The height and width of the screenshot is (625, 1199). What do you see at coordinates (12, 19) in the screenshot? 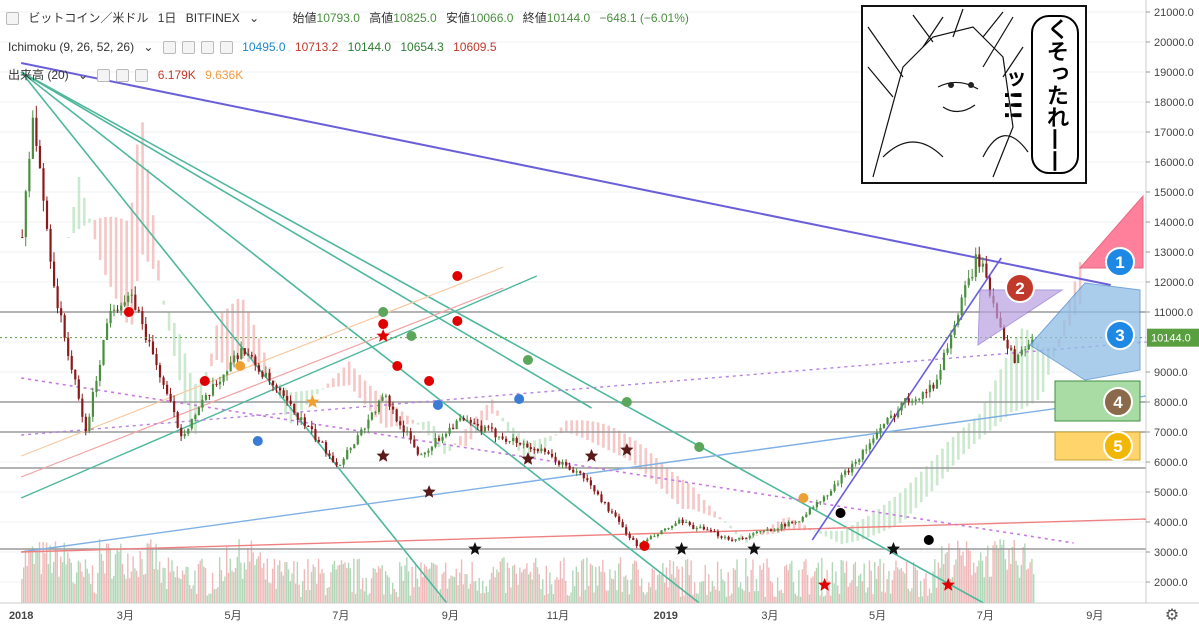
I see `collapse-icon` at bounding box center [12, 19].